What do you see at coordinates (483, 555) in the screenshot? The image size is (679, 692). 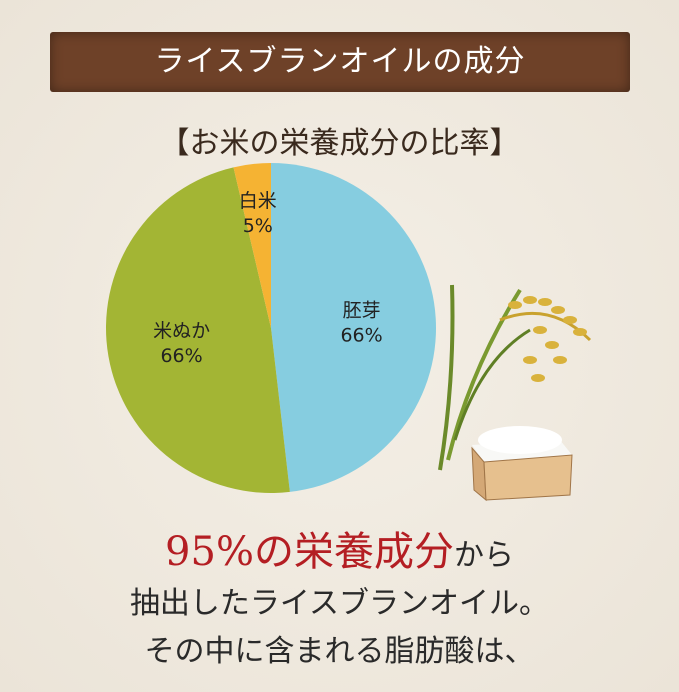 I see `text: から` at bounding box center [483, 555].